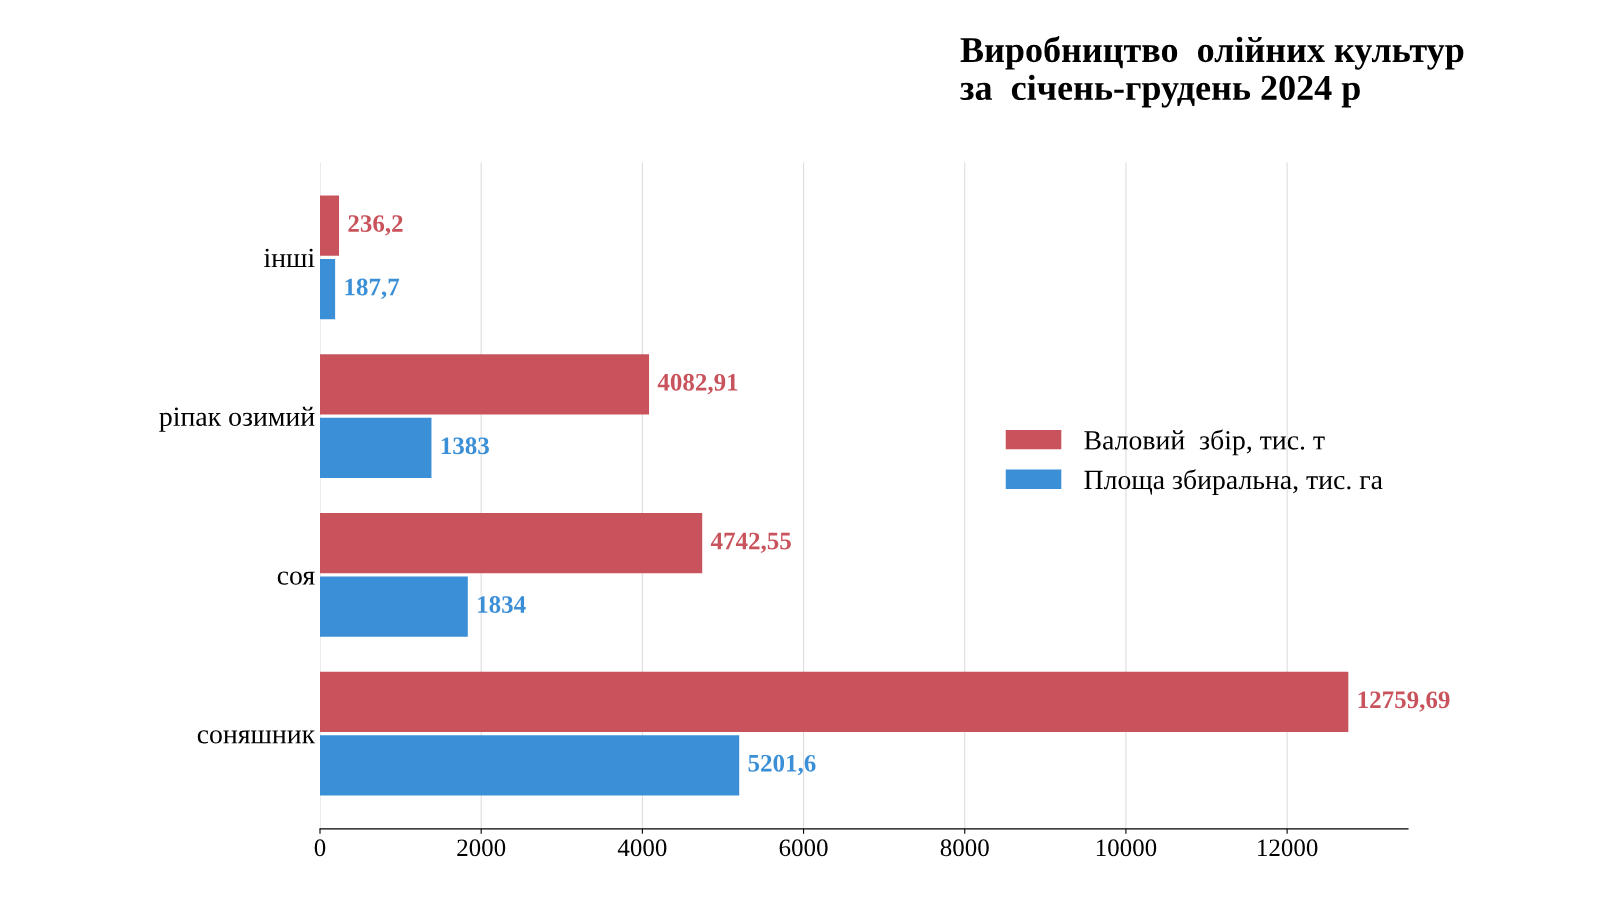 The height and width of the screenshot is (901, 1600). I want to click on data-label: 12759,69, so click(1404, 701).